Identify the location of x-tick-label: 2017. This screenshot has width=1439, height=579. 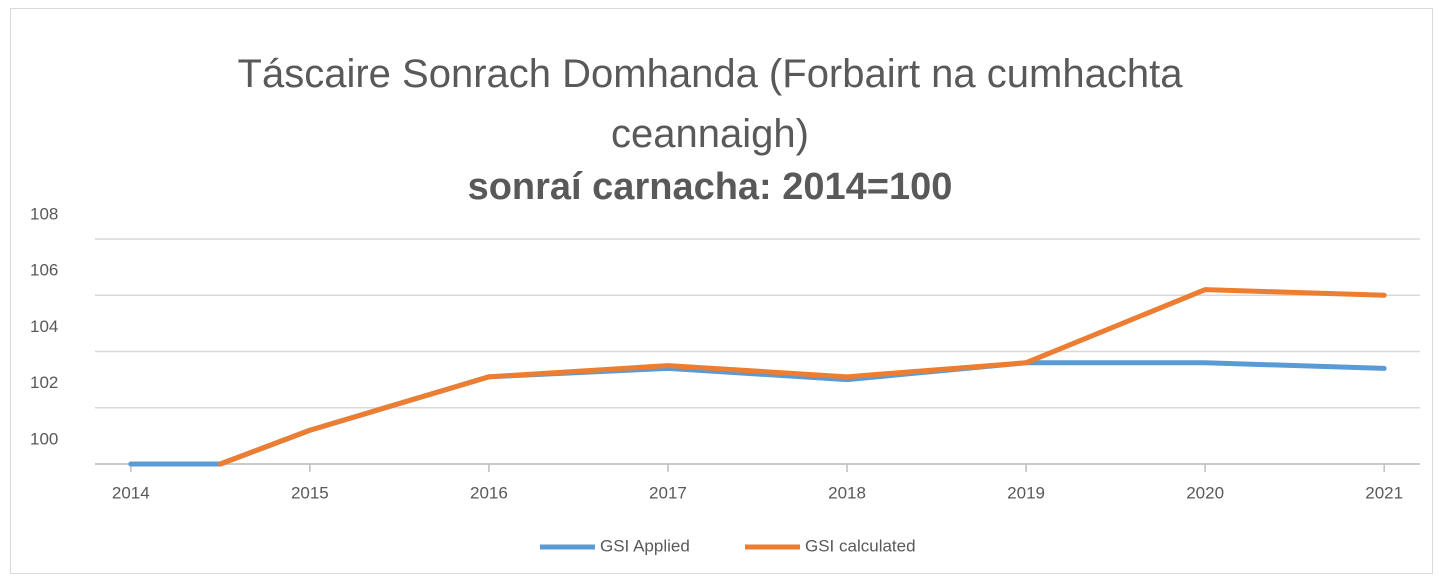
(668, 492).